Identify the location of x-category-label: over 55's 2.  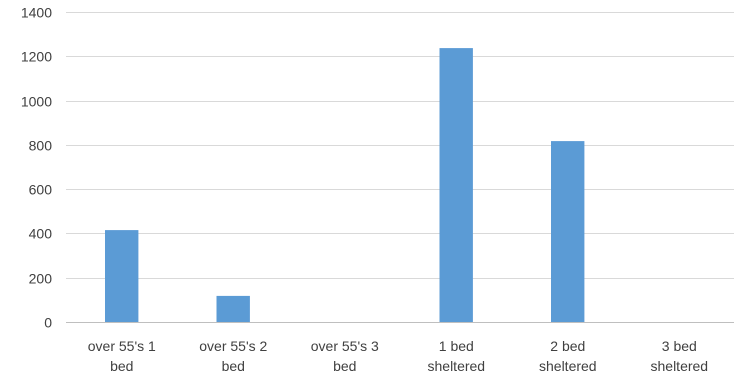
(233, 346).